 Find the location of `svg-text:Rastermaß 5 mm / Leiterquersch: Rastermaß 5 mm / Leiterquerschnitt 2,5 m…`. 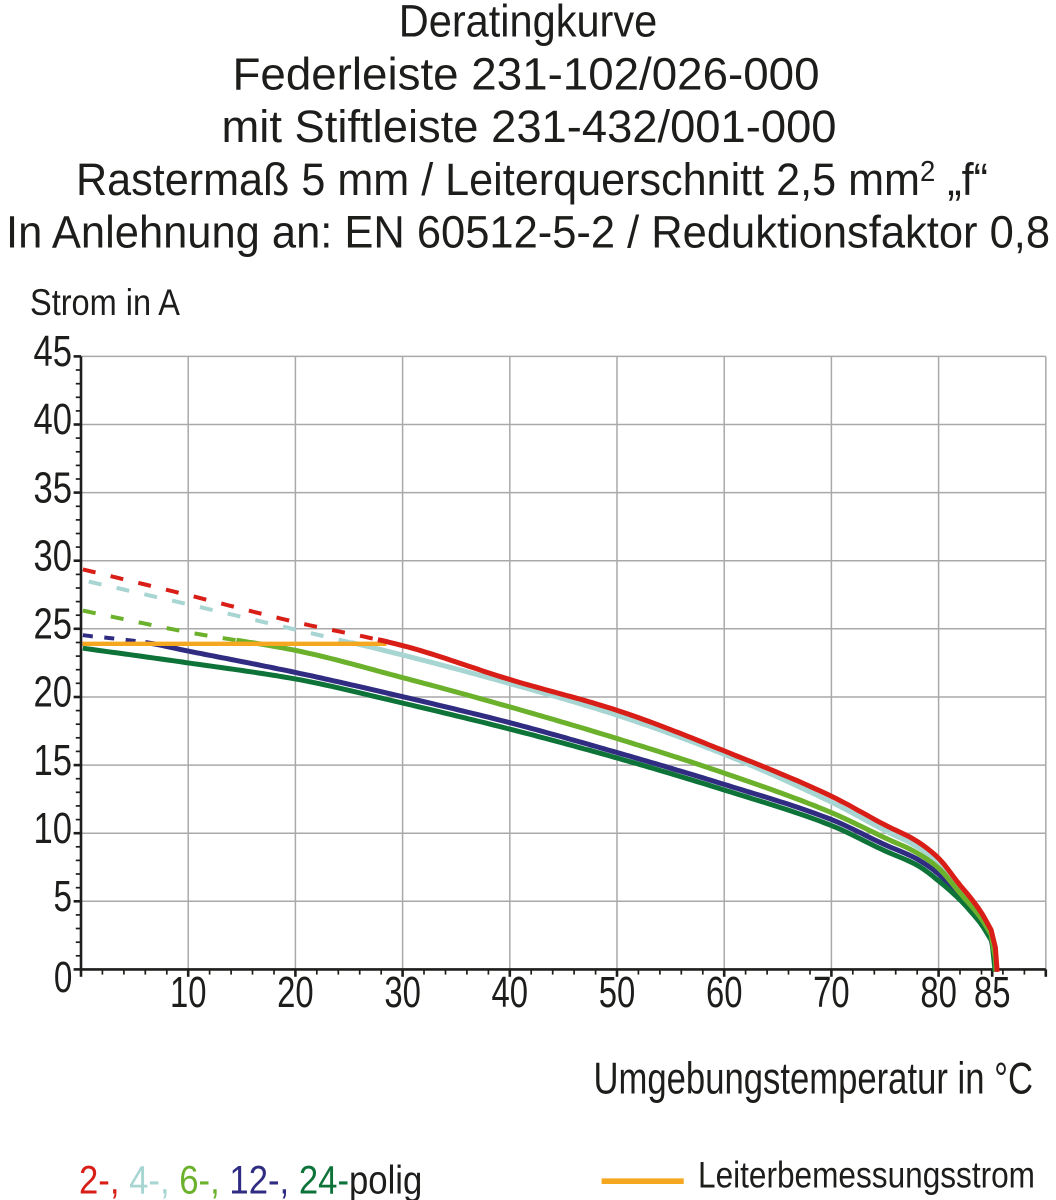

svg-text:Rastermaß 5 mm / Leiterquersch: Rastermaß 5 mm / Leiterquerschnitt 2,5 m… is located at coordinates (532, 179).